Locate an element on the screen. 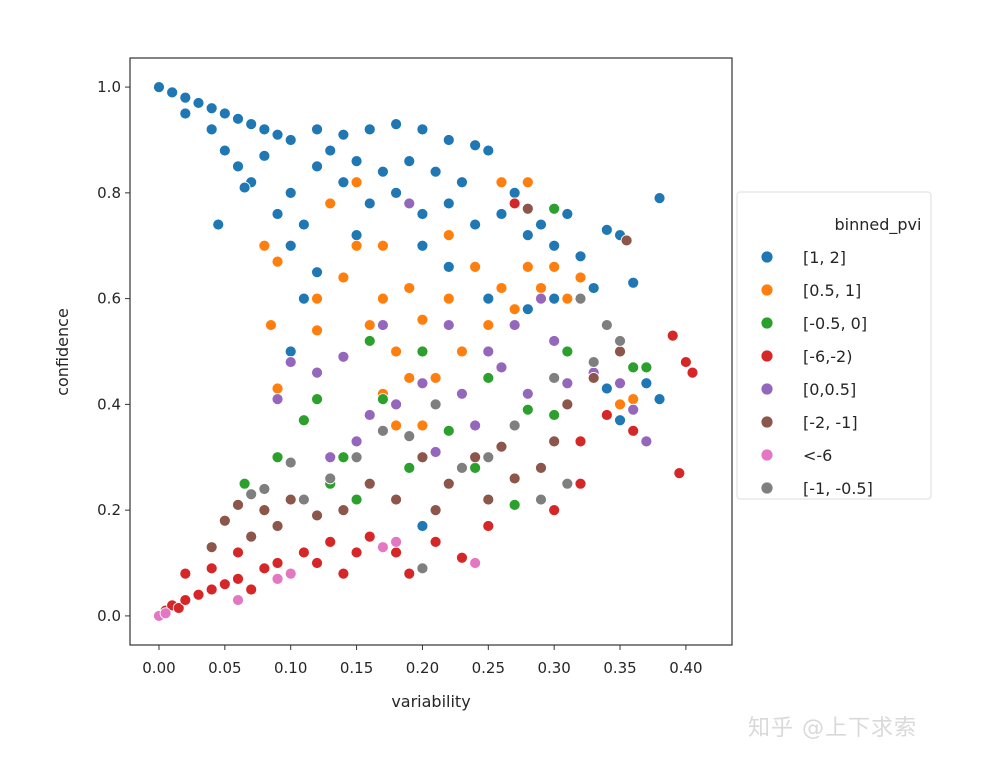  legend-label: [-1, -0.5] is located at coordinates (838, 488).